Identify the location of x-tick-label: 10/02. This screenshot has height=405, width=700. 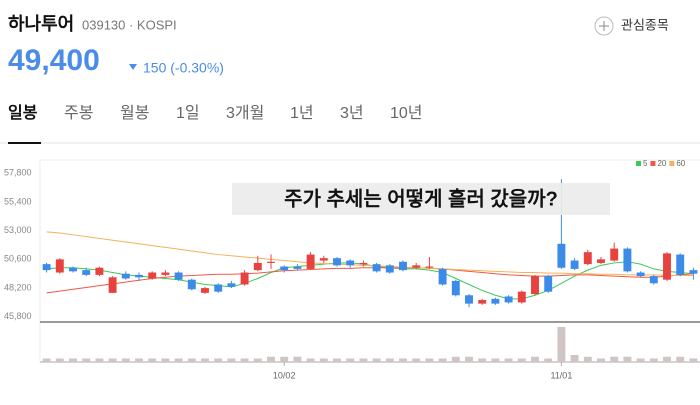
(284, 375).